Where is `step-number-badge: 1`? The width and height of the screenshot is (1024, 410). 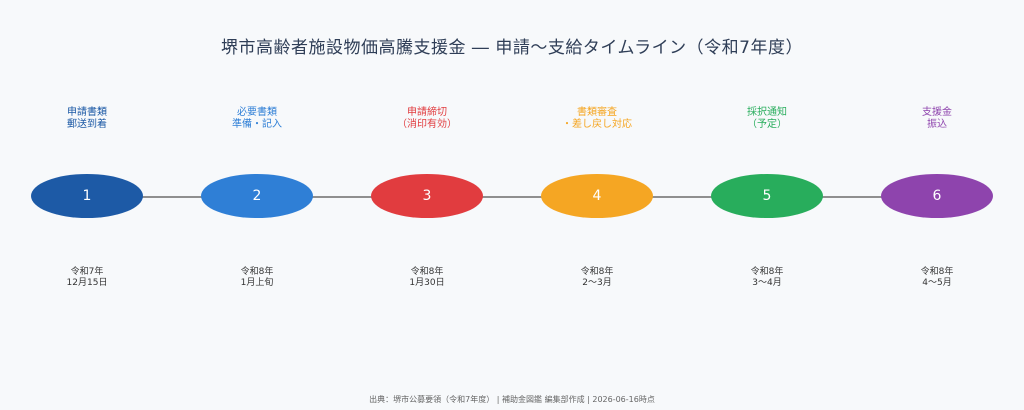
step-number-badge: 1 is located at coordinates (87, 196).